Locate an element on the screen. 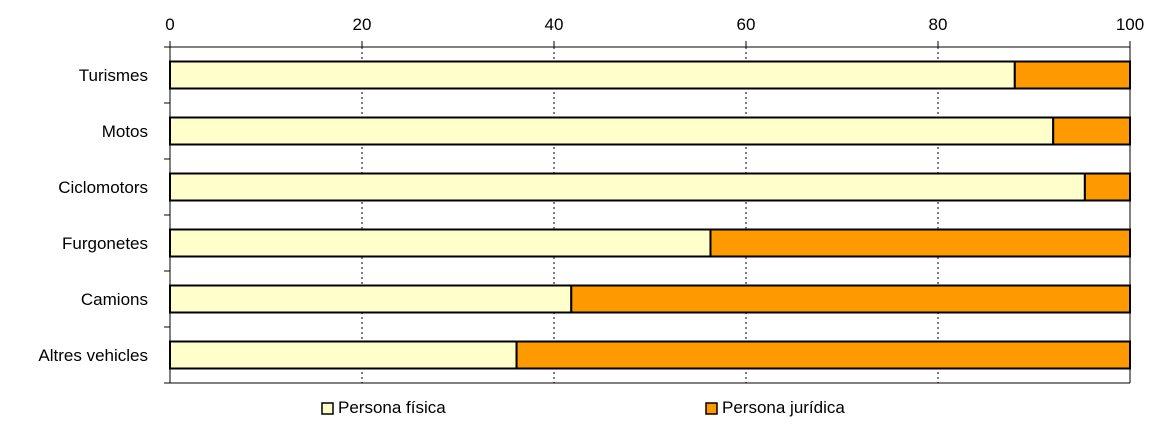 Image resolution: width=1150 pixels, height=432 pixels. category-label: Altres vehicles is located at coordinates (93, 355).